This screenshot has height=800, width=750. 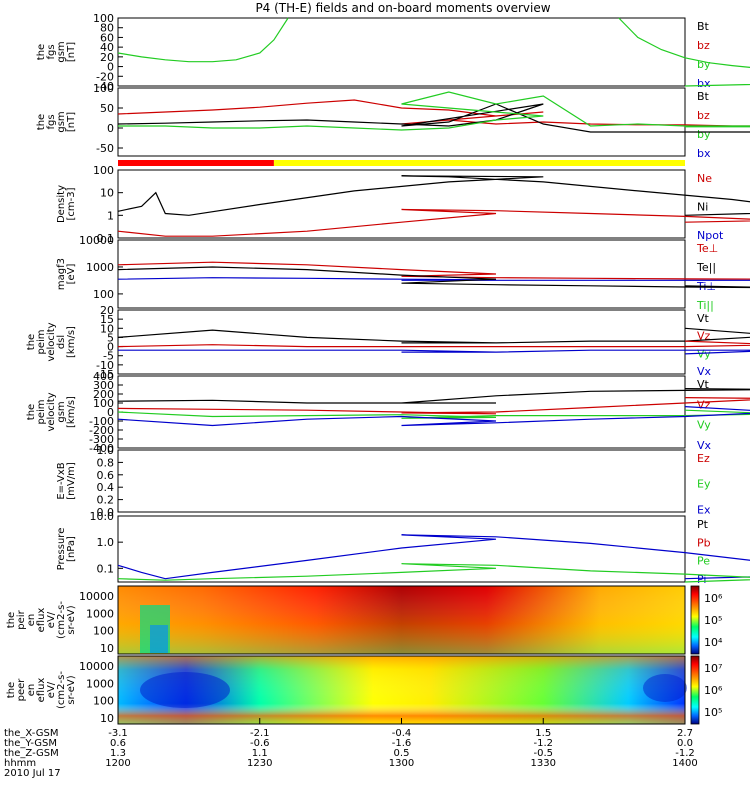 I want to click on x-row-value: -3.1, so click(x=118, y=733).